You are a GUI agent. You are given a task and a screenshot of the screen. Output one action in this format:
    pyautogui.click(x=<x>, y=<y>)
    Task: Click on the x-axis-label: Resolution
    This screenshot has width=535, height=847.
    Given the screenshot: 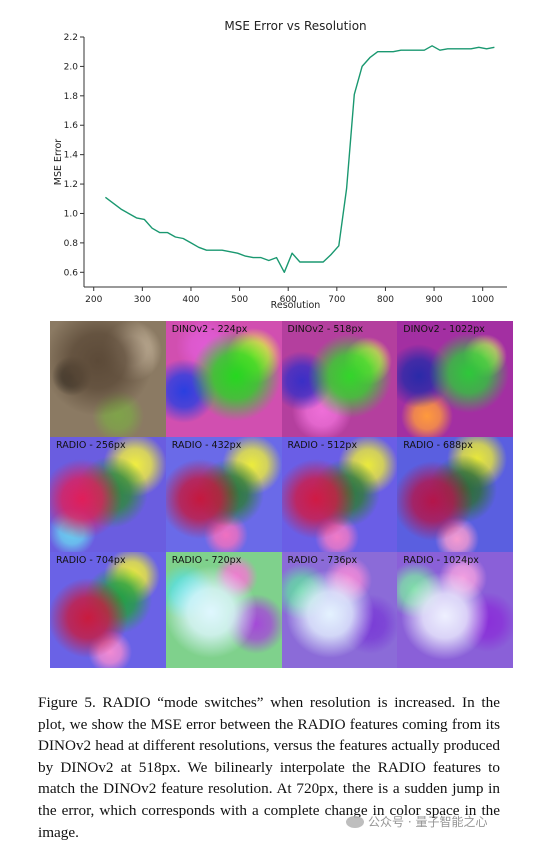 What is the action you would take?
    pyautogui.click(x=296, y=305)
    